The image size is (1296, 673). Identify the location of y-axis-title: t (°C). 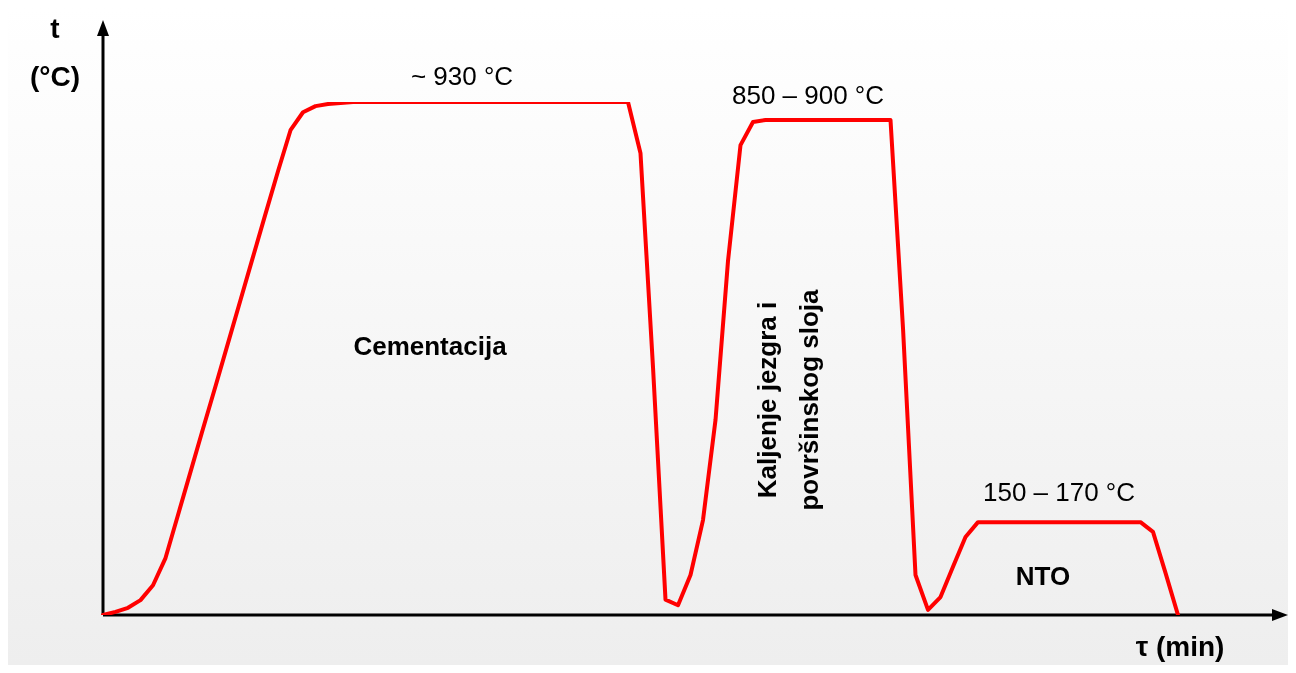
(55, 52).